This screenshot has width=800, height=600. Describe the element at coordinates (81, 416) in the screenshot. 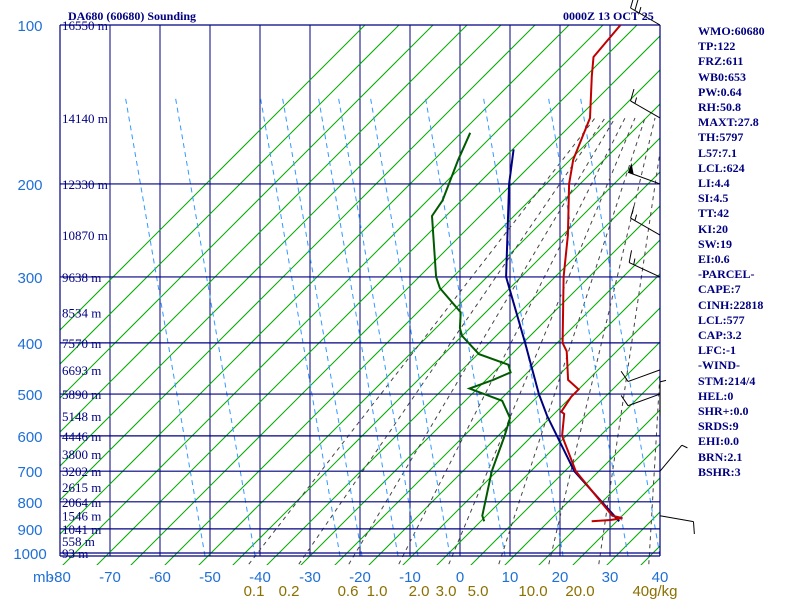

I see `height-label: 5148 m` at that location.